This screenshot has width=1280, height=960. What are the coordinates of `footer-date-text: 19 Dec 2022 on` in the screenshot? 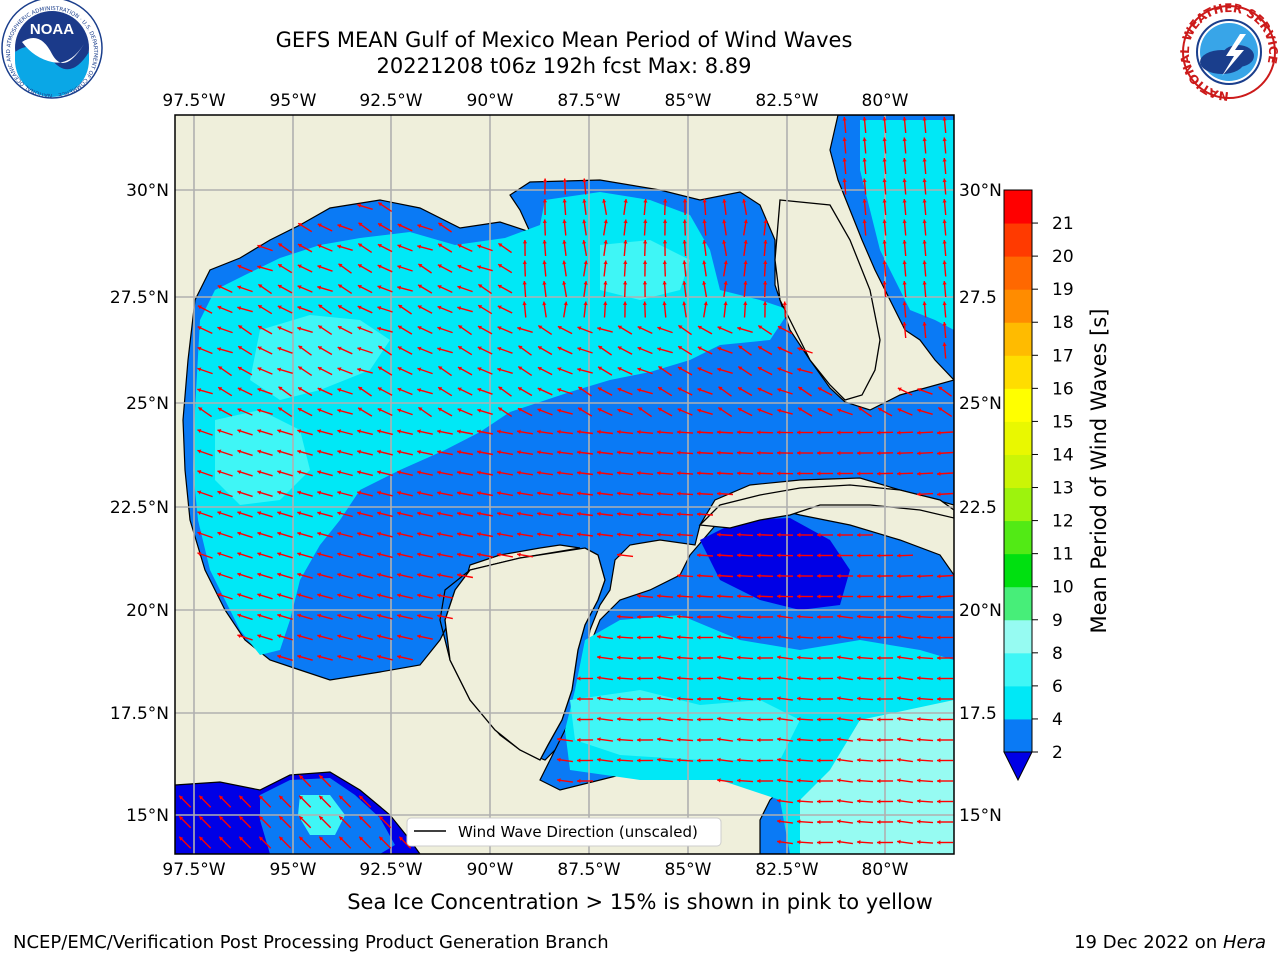 It's located at (1148, 942).